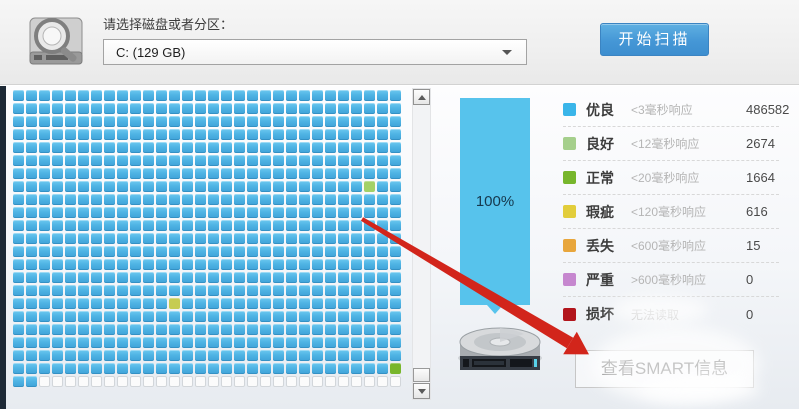 Image resolution: width=799 pixels, height=409 pixels. Describe the element at coordinates (421, 391) in the screenshot. I see `scroll-down-button` at that location.